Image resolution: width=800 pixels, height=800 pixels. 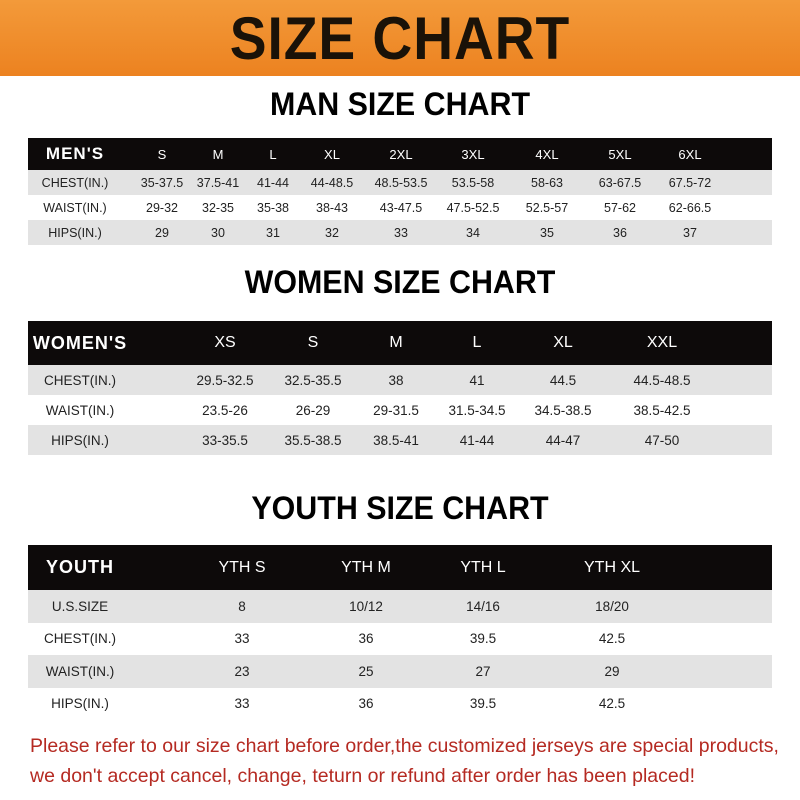 What do you see at coordinates (612, 671) in the screenshot?
I see `measurement-value: 29` at bounding box center [612, 671].